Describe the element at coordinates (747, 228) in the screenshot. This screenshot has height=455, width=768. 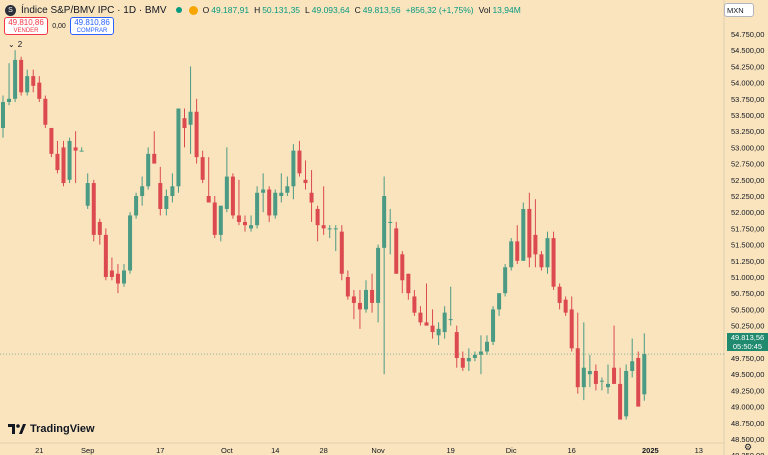
I see `price-tick-label: 51.750,00` at that location.